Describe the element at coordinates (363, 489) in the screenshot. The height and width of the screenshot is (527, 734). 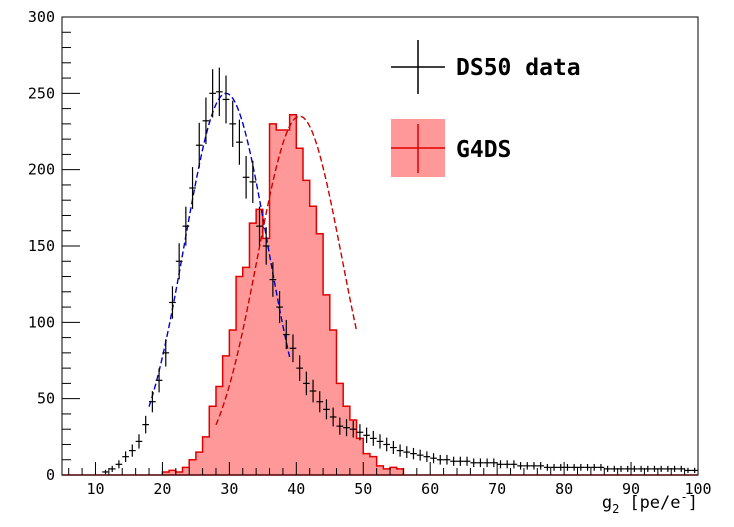
I see `x-tick-label: 50` at that location.